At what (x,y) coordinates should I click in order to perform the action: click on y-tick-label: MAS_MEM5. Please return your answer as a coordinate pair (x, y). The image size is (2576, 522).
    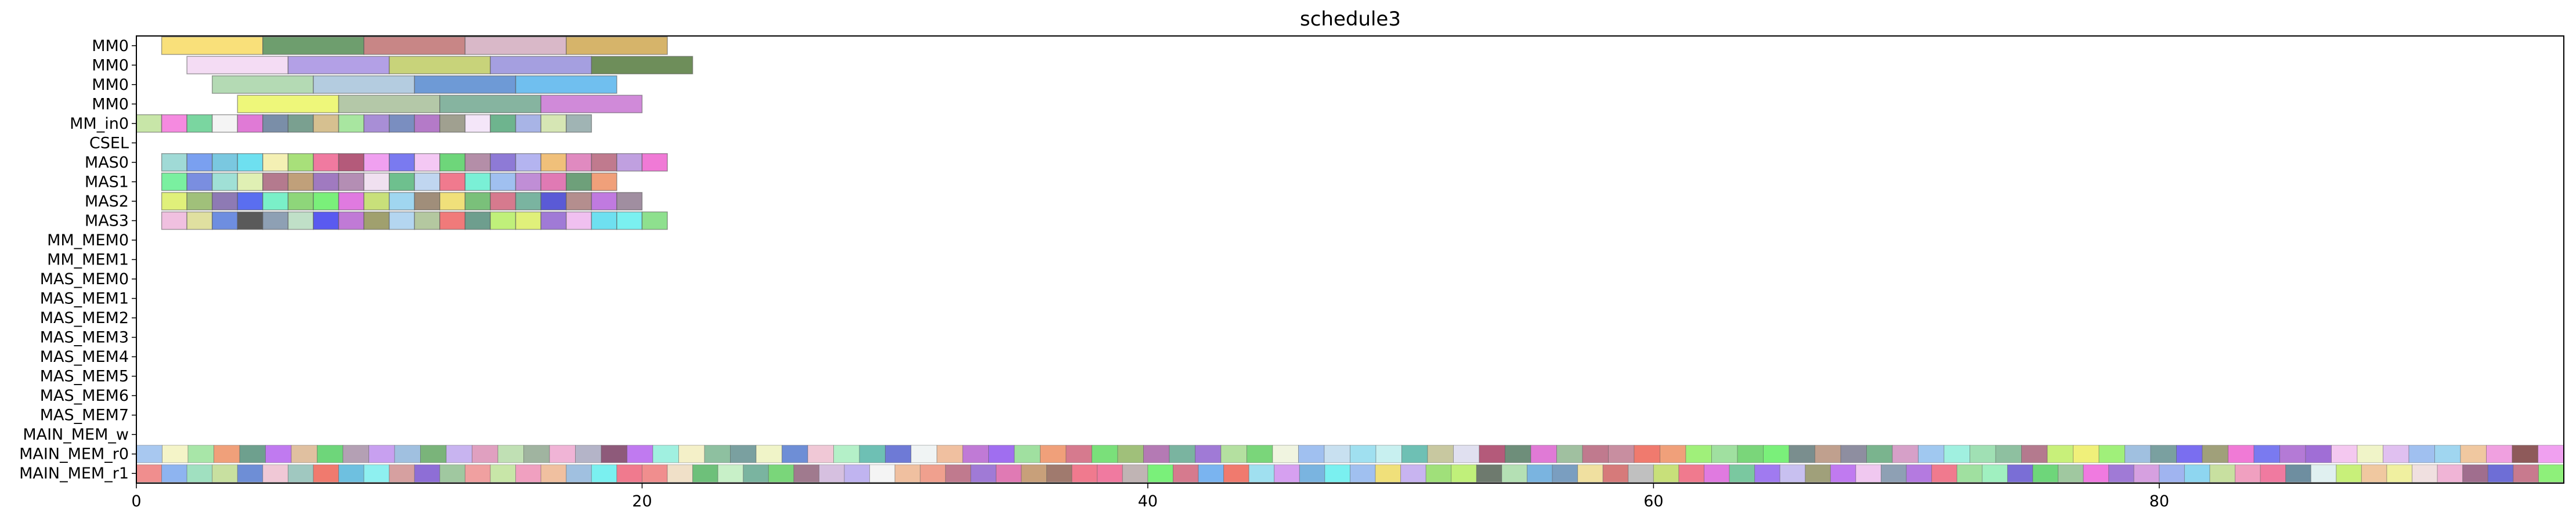
    Looking at the image, I should click on (84, 377).